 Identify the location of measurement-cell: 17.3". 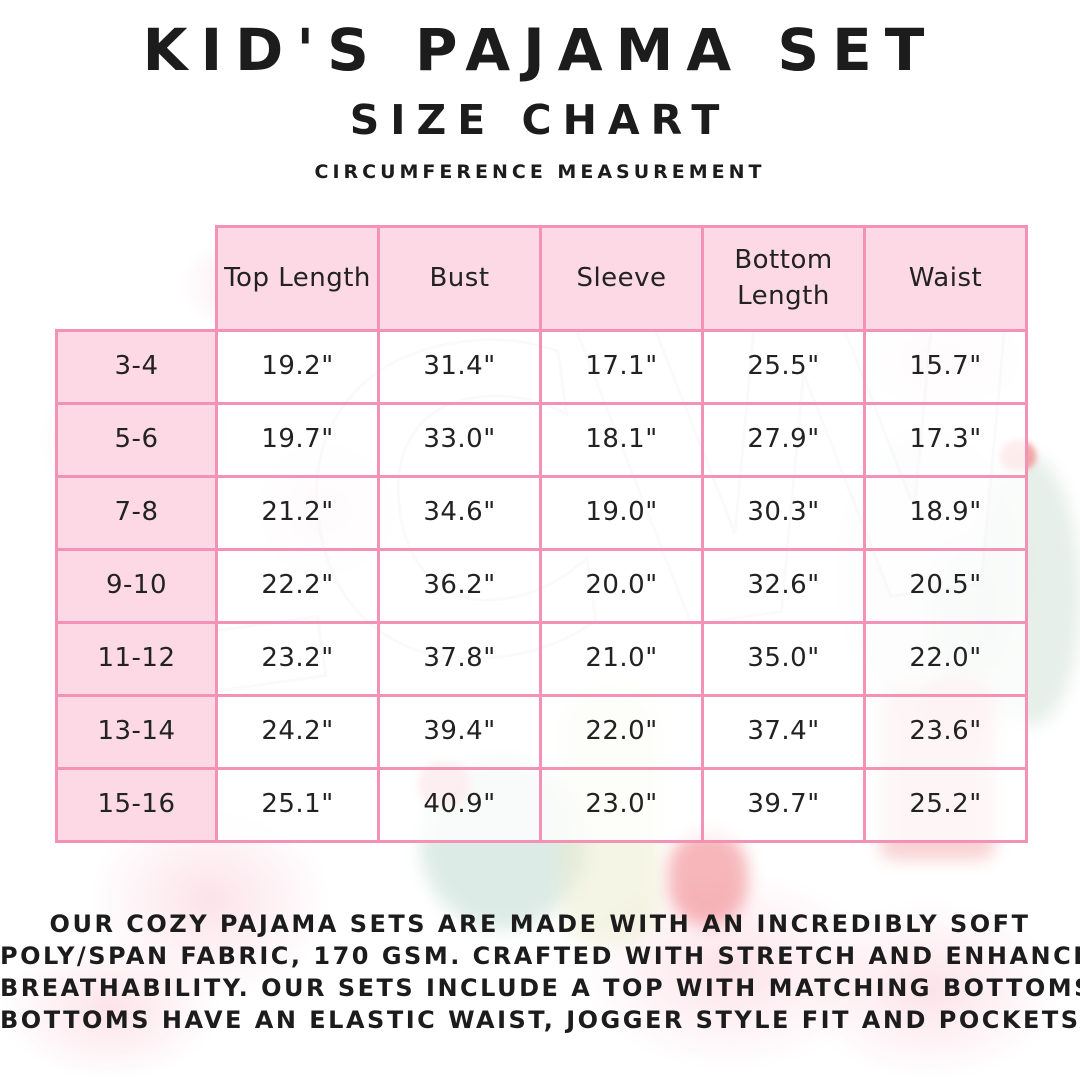
(945, 440).